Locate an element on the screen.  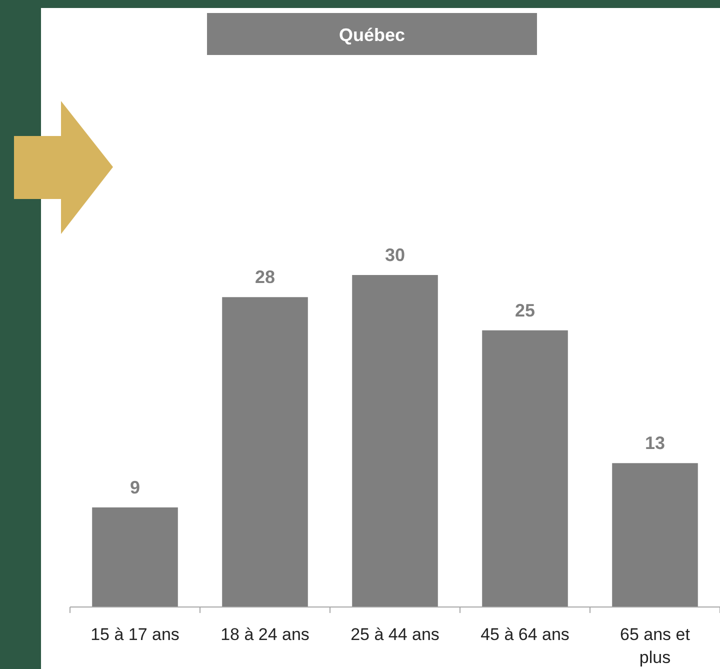
data-label: 9 is located at coordinates (135, 487).